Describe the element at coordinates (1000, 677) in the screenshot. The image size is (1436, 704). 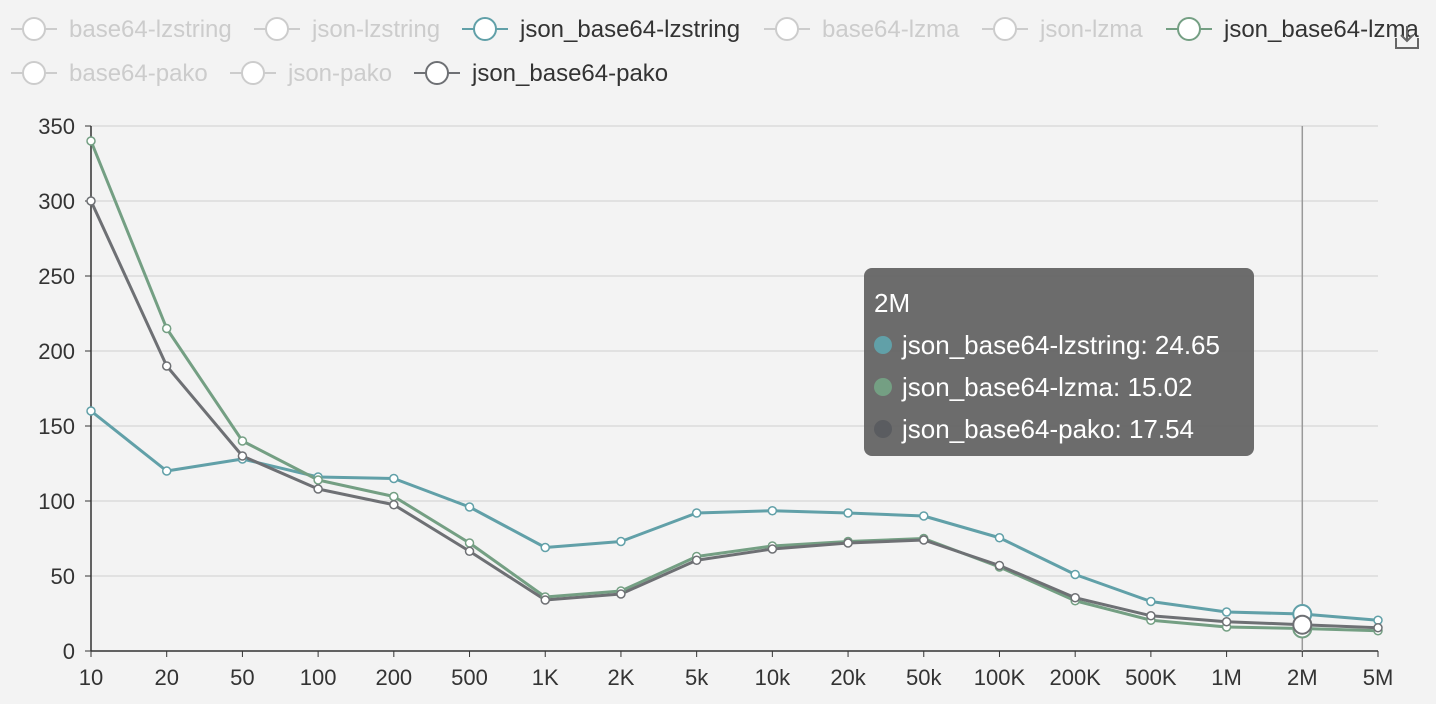
I see `x-tick-label: 100K` at that location.